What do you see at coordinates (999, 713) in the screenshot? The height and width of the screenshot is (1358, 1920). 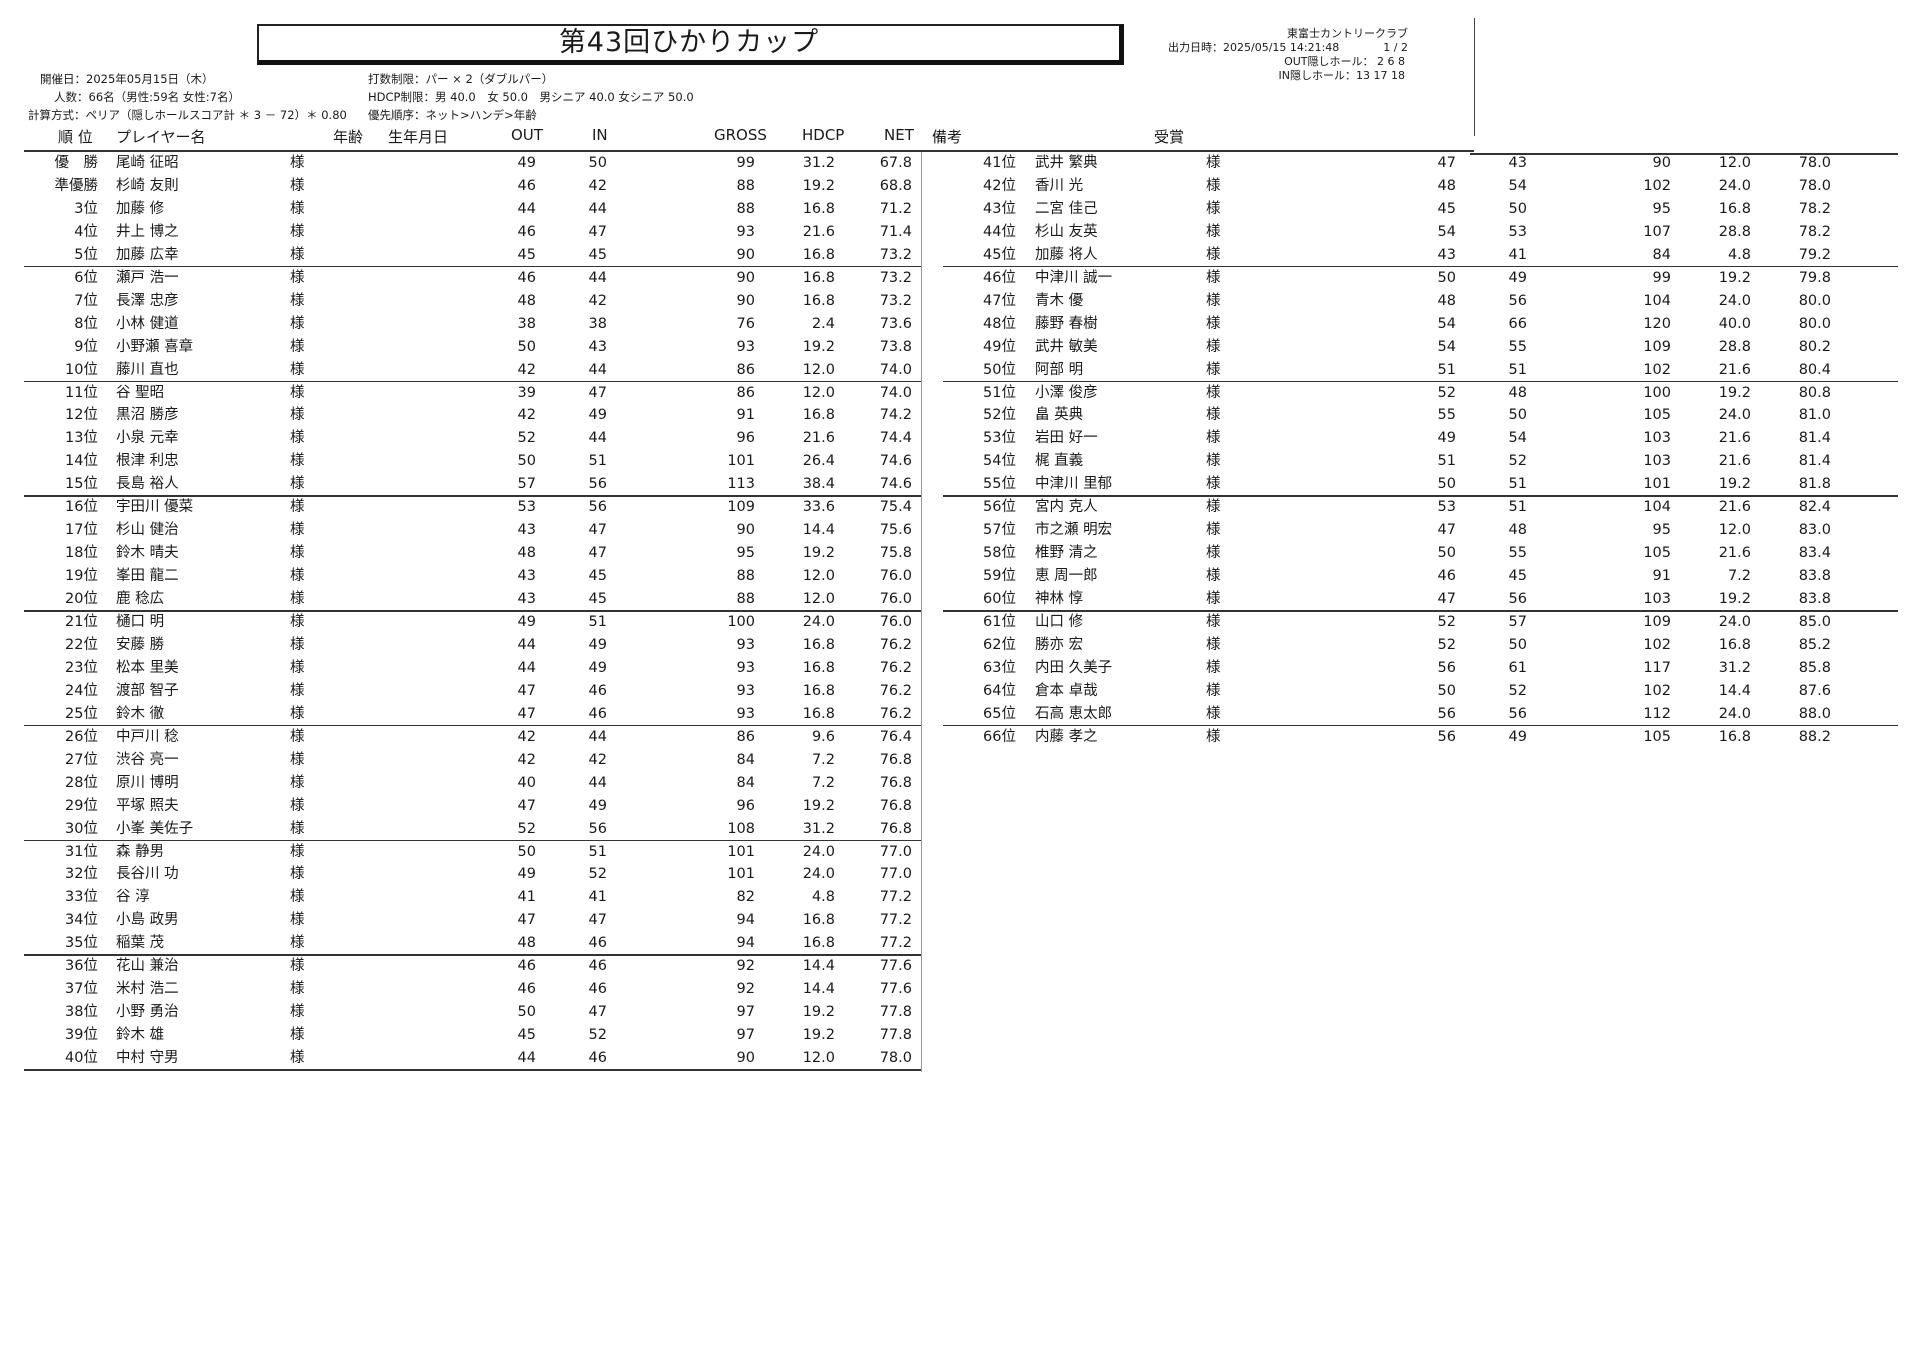 I see `cell-rank: 65位` at bounding box center [999, 713].